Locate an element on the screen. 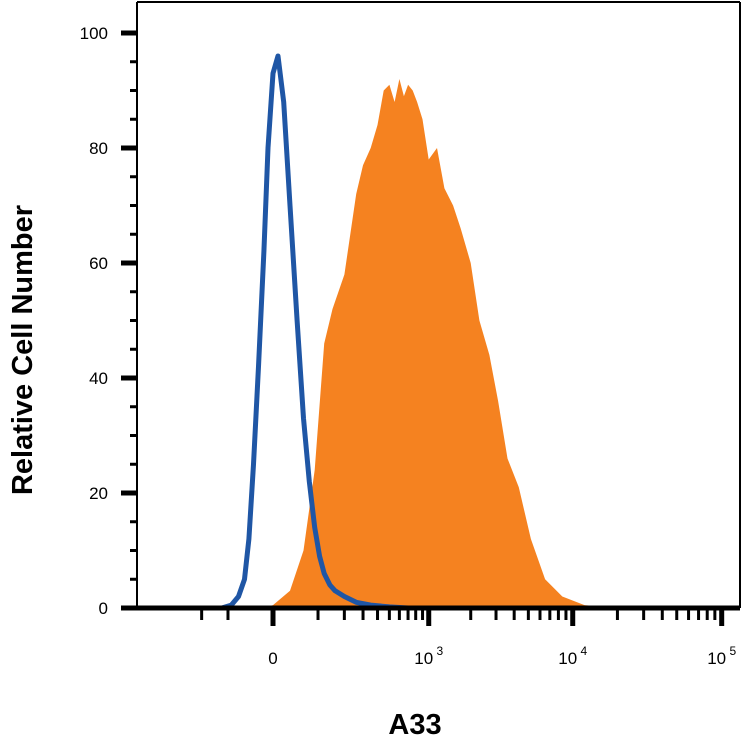  x-axis-ticks: 0 10 3 10 4 10 5 is located at coordinates (468, 639).